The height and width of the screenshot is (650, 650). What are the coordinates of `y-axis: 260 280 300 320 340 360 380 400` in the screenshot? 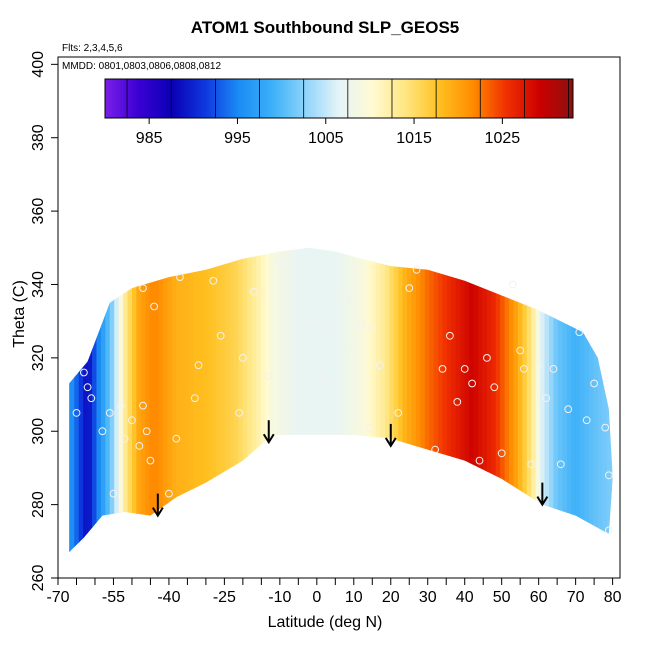 It's located at (44, 321).